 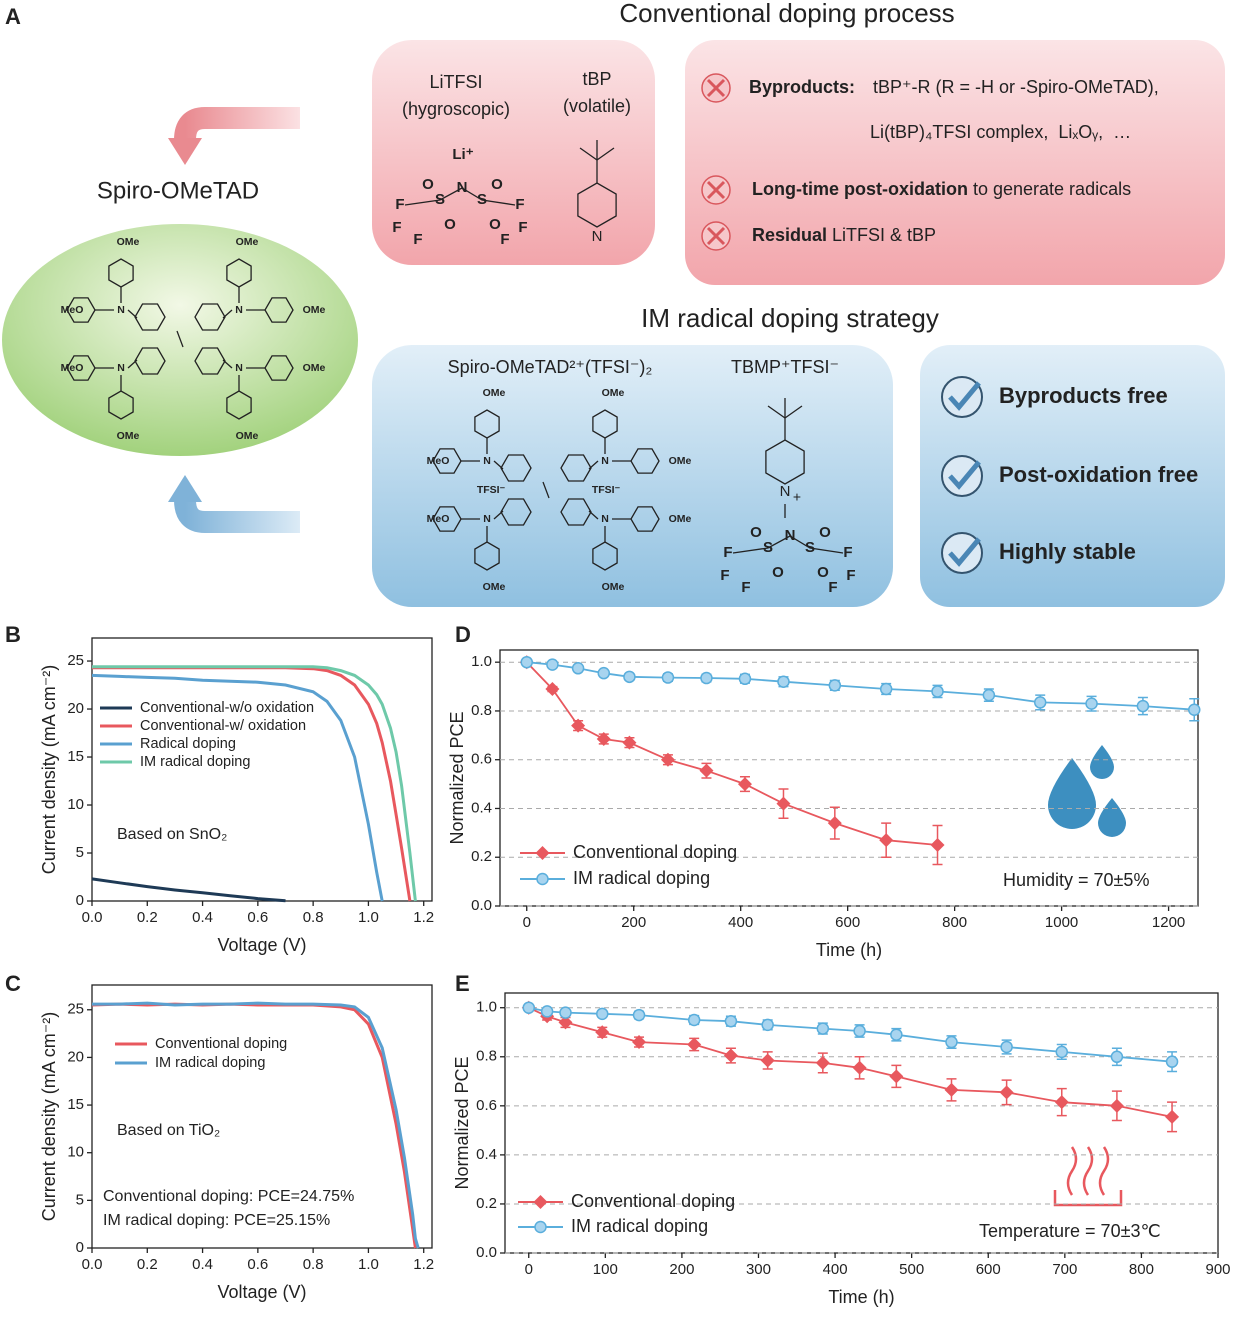 I want to click on issue-bold: Byproducts:, so click(x=802, y=87).